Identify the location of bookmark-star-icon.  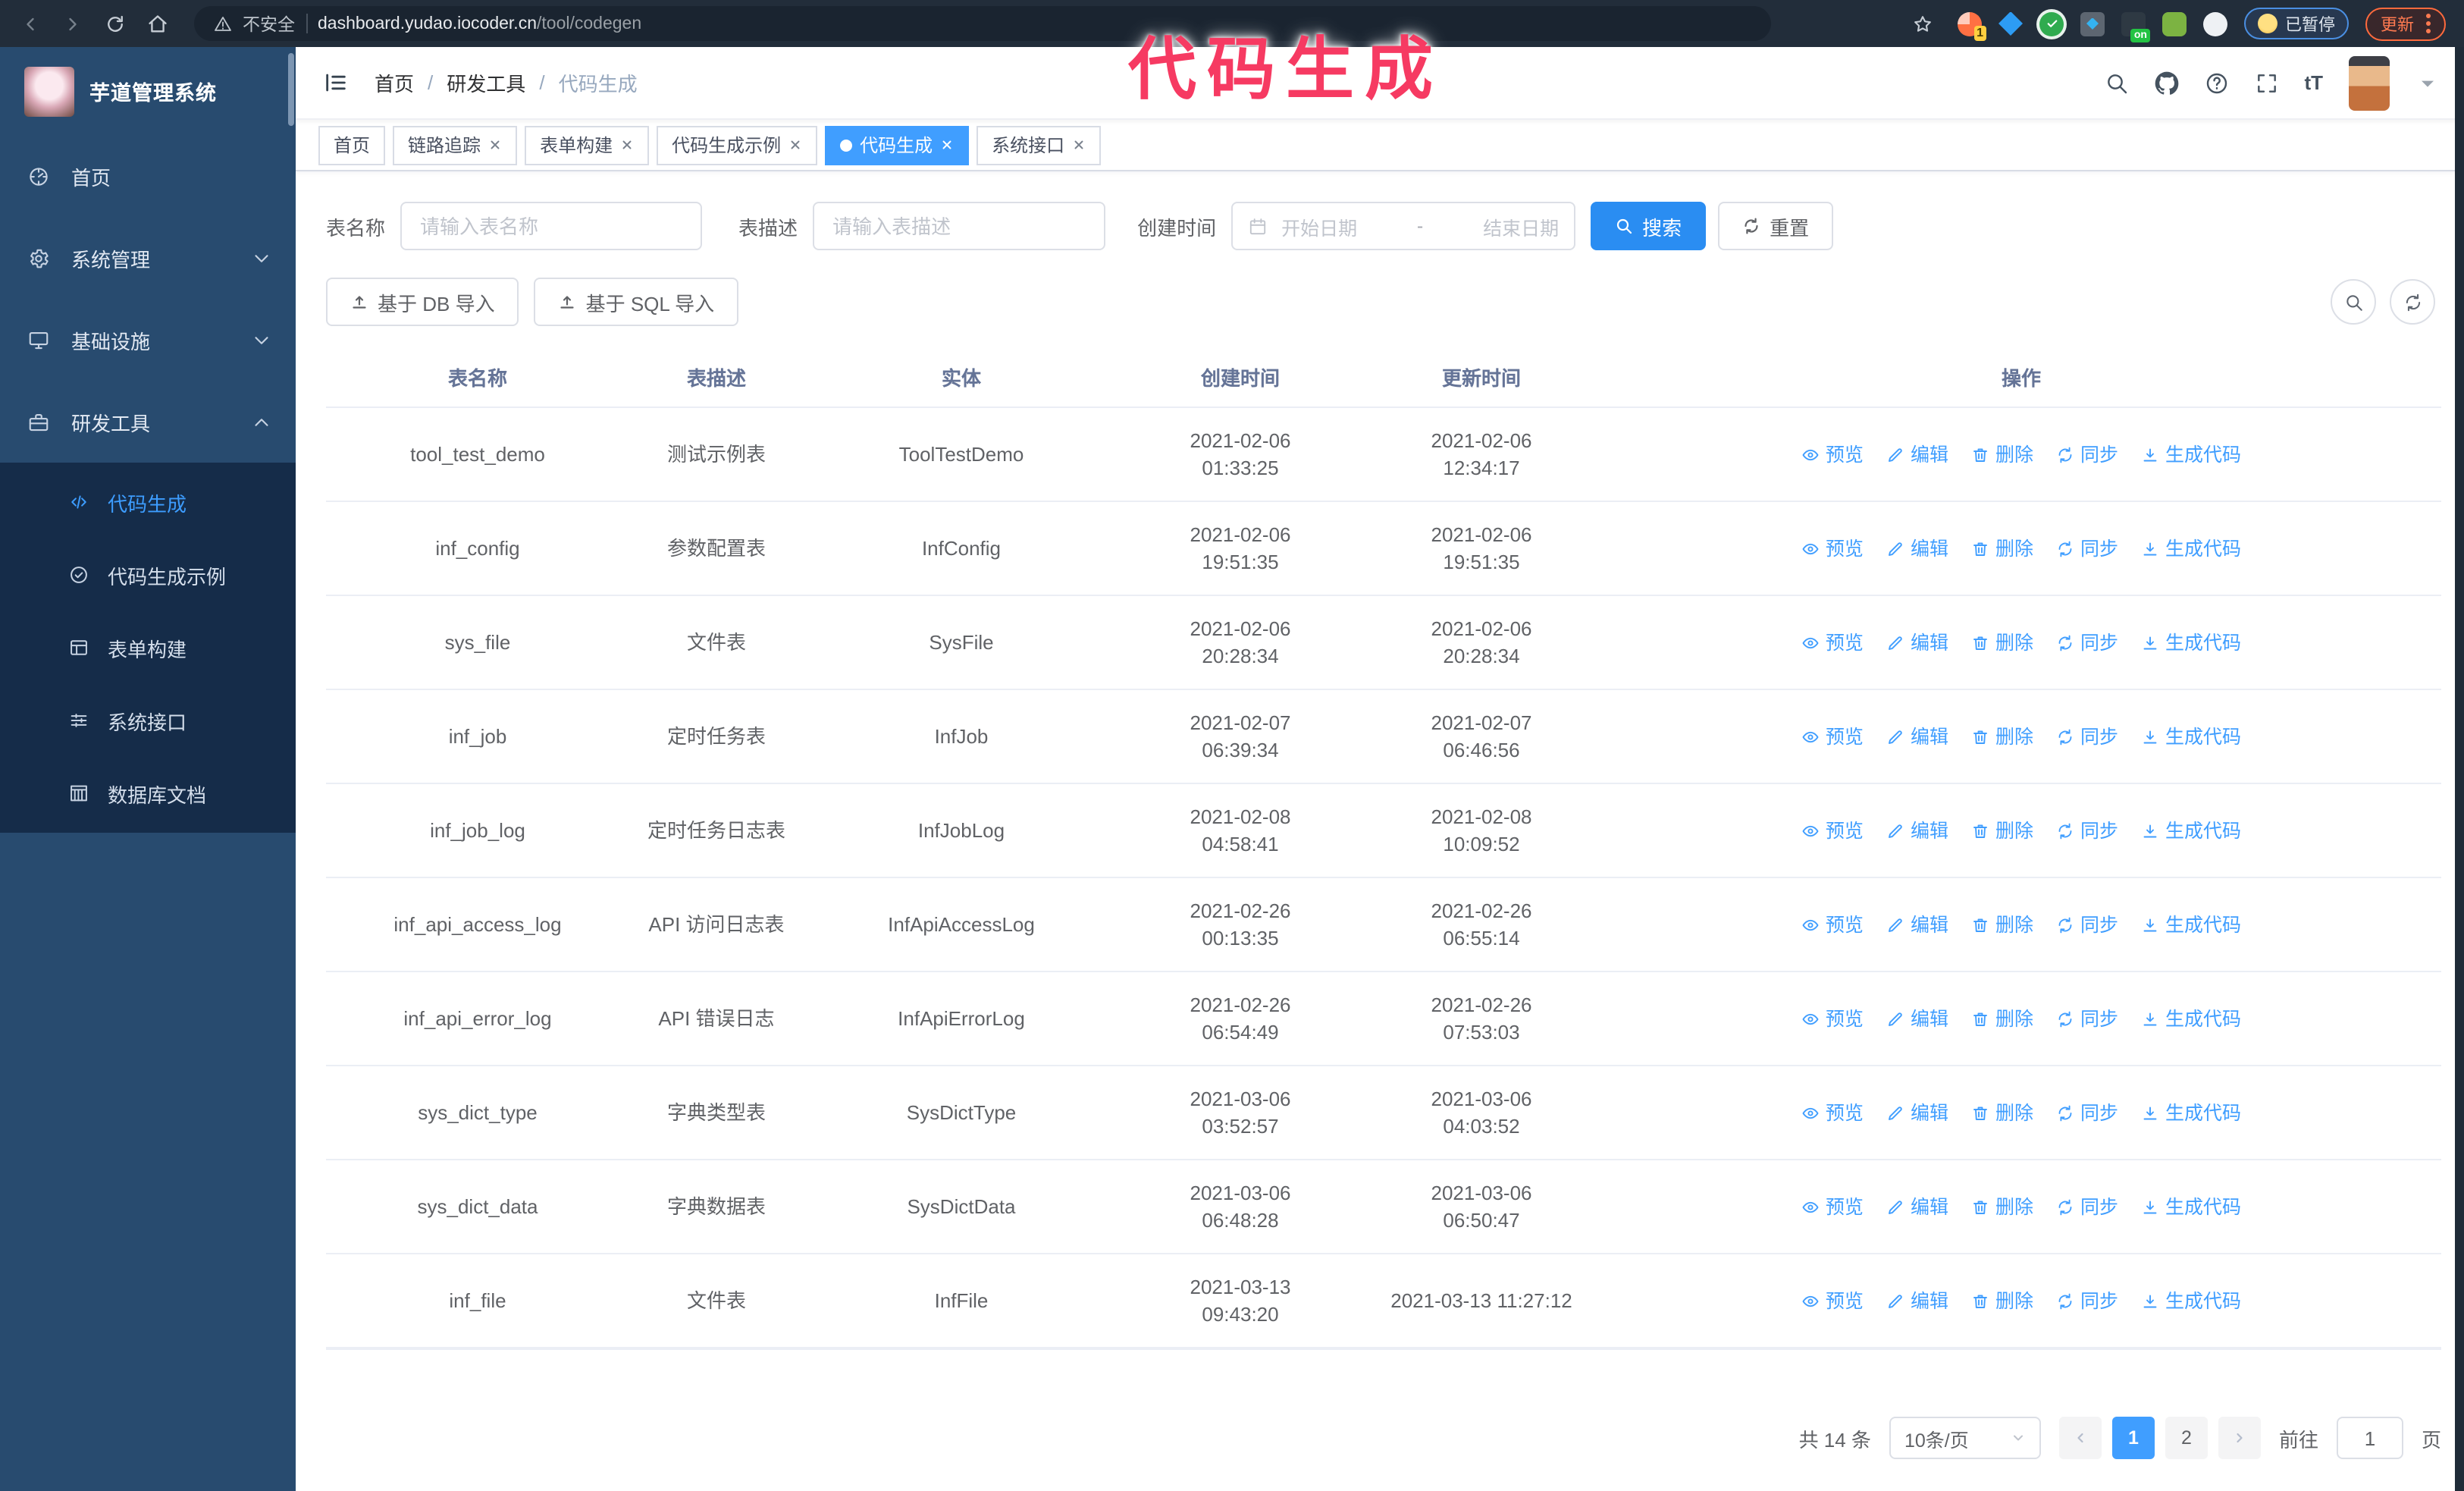
(1923, 23).